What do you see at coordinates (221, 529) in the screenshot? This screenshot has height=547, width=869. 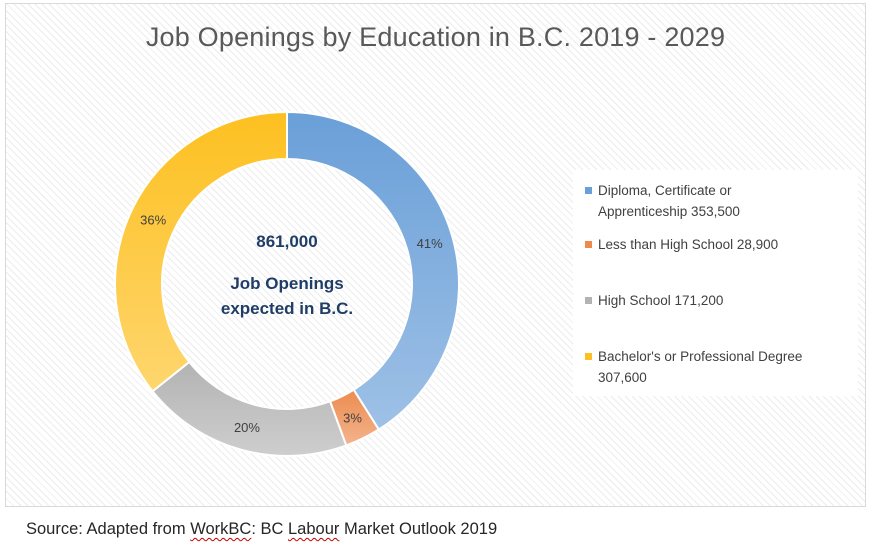 I see `source-workbc: WorkBC` at bounding box center [221, 529].